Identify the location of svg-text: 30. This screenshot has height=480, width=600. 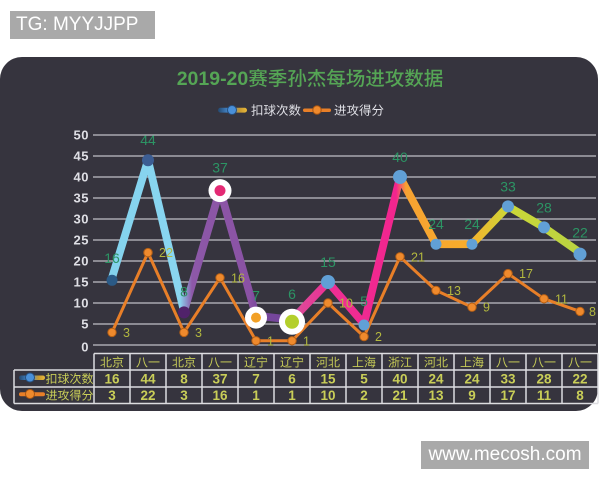
(81, 219).